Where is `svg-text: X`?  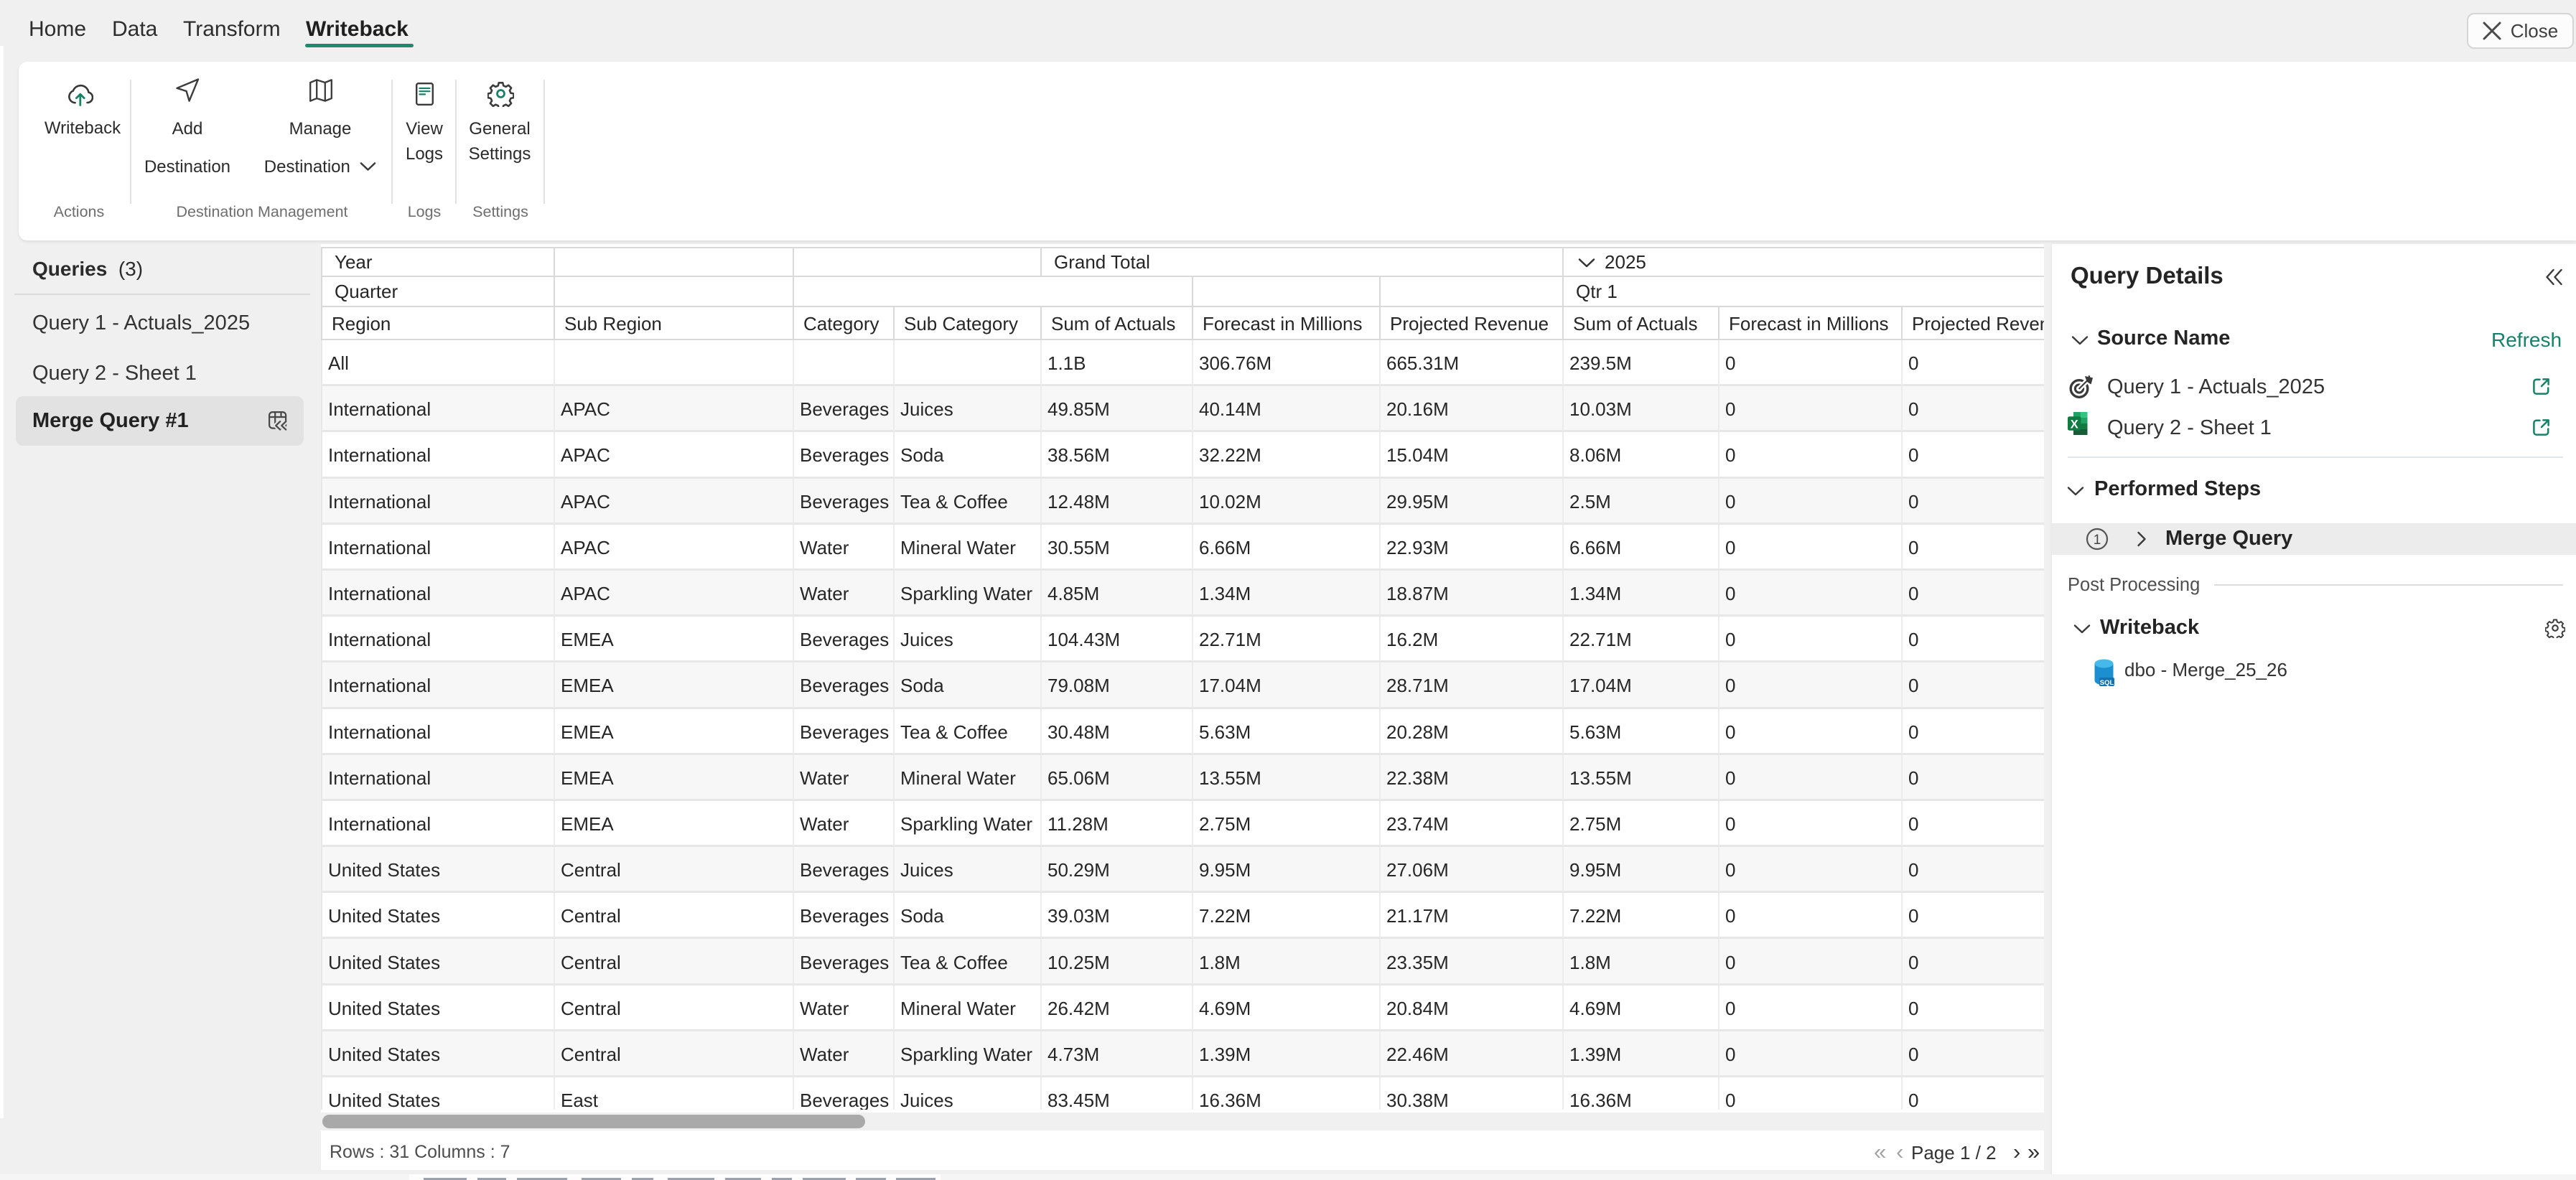 svg-text: X is located at coordinates (2074, 425).